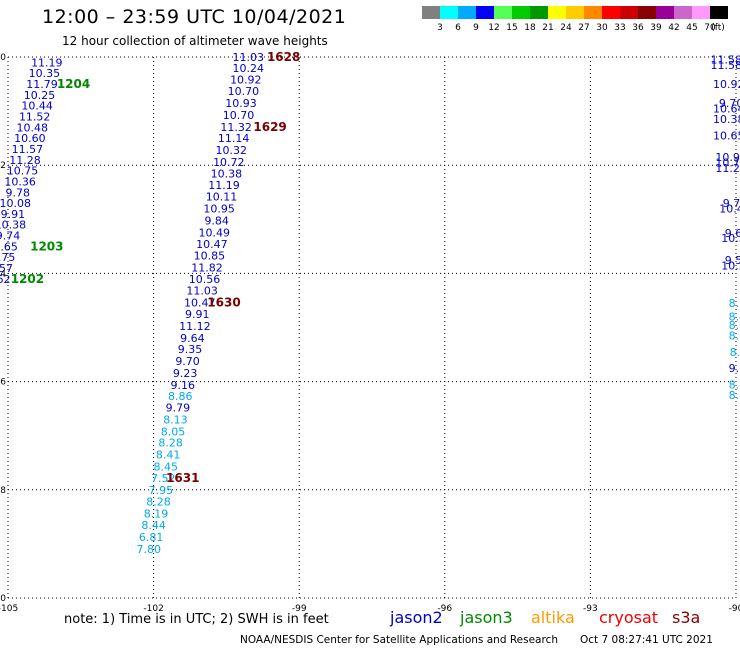 This screenshot has height=650, width=740. What do you see at coordinates (163, 478) in the screenshot?
I see `wave-height-value: 7.52` at bounding box center [163, 478].